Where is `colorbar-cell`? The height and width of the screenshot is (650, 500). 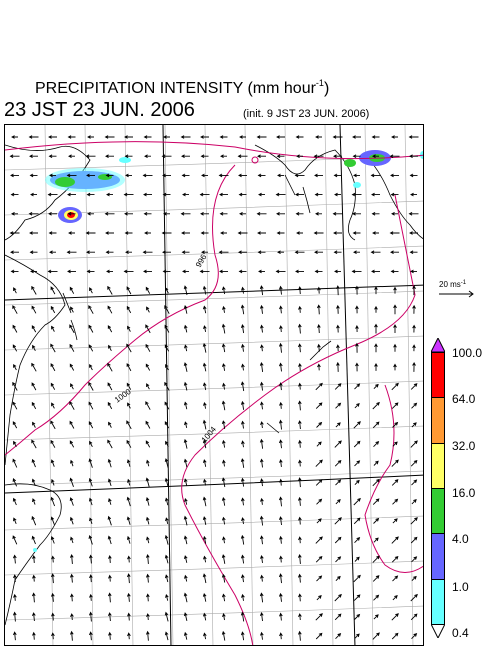 colorbar-cell is located at coordinates (438, 556).